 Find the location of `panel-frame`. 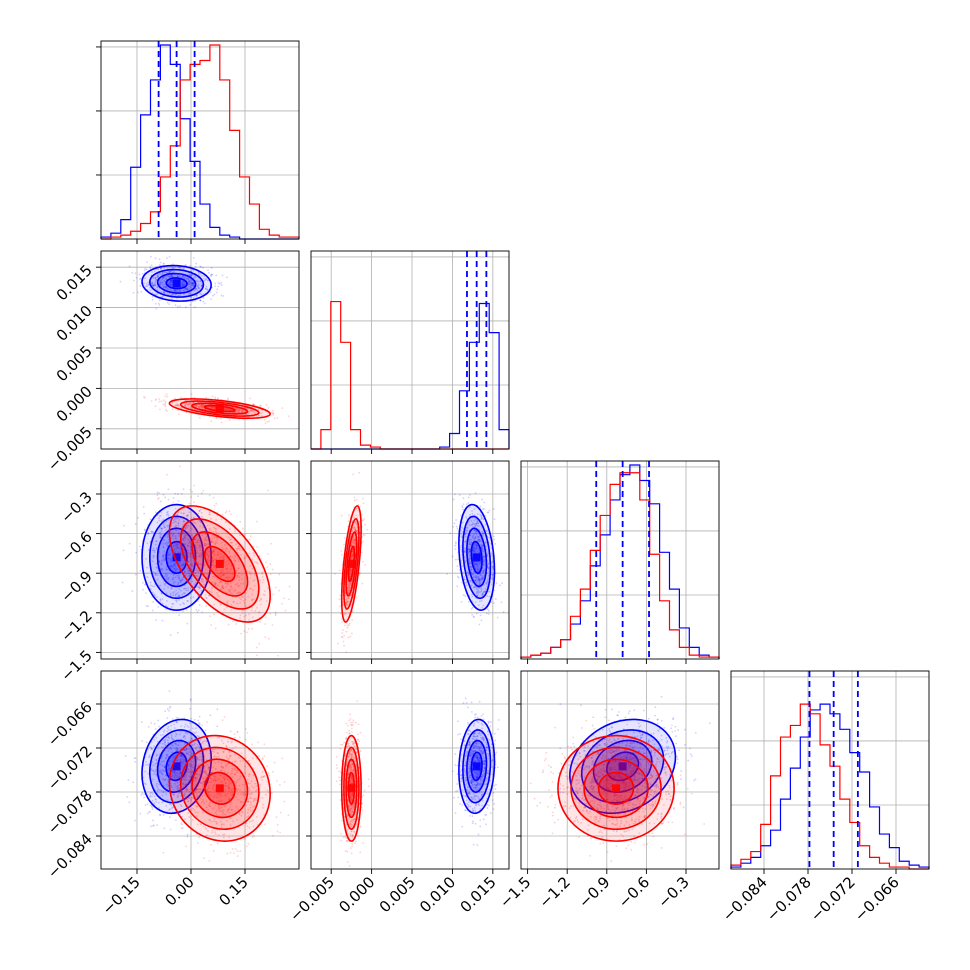

panel-frame is located at coordinates (830, 770).